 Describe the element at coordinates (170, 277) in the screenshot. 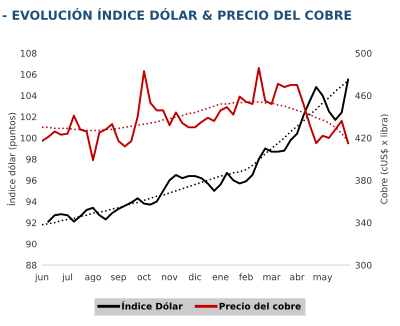

I see `x-tick-label: nov` at that location.